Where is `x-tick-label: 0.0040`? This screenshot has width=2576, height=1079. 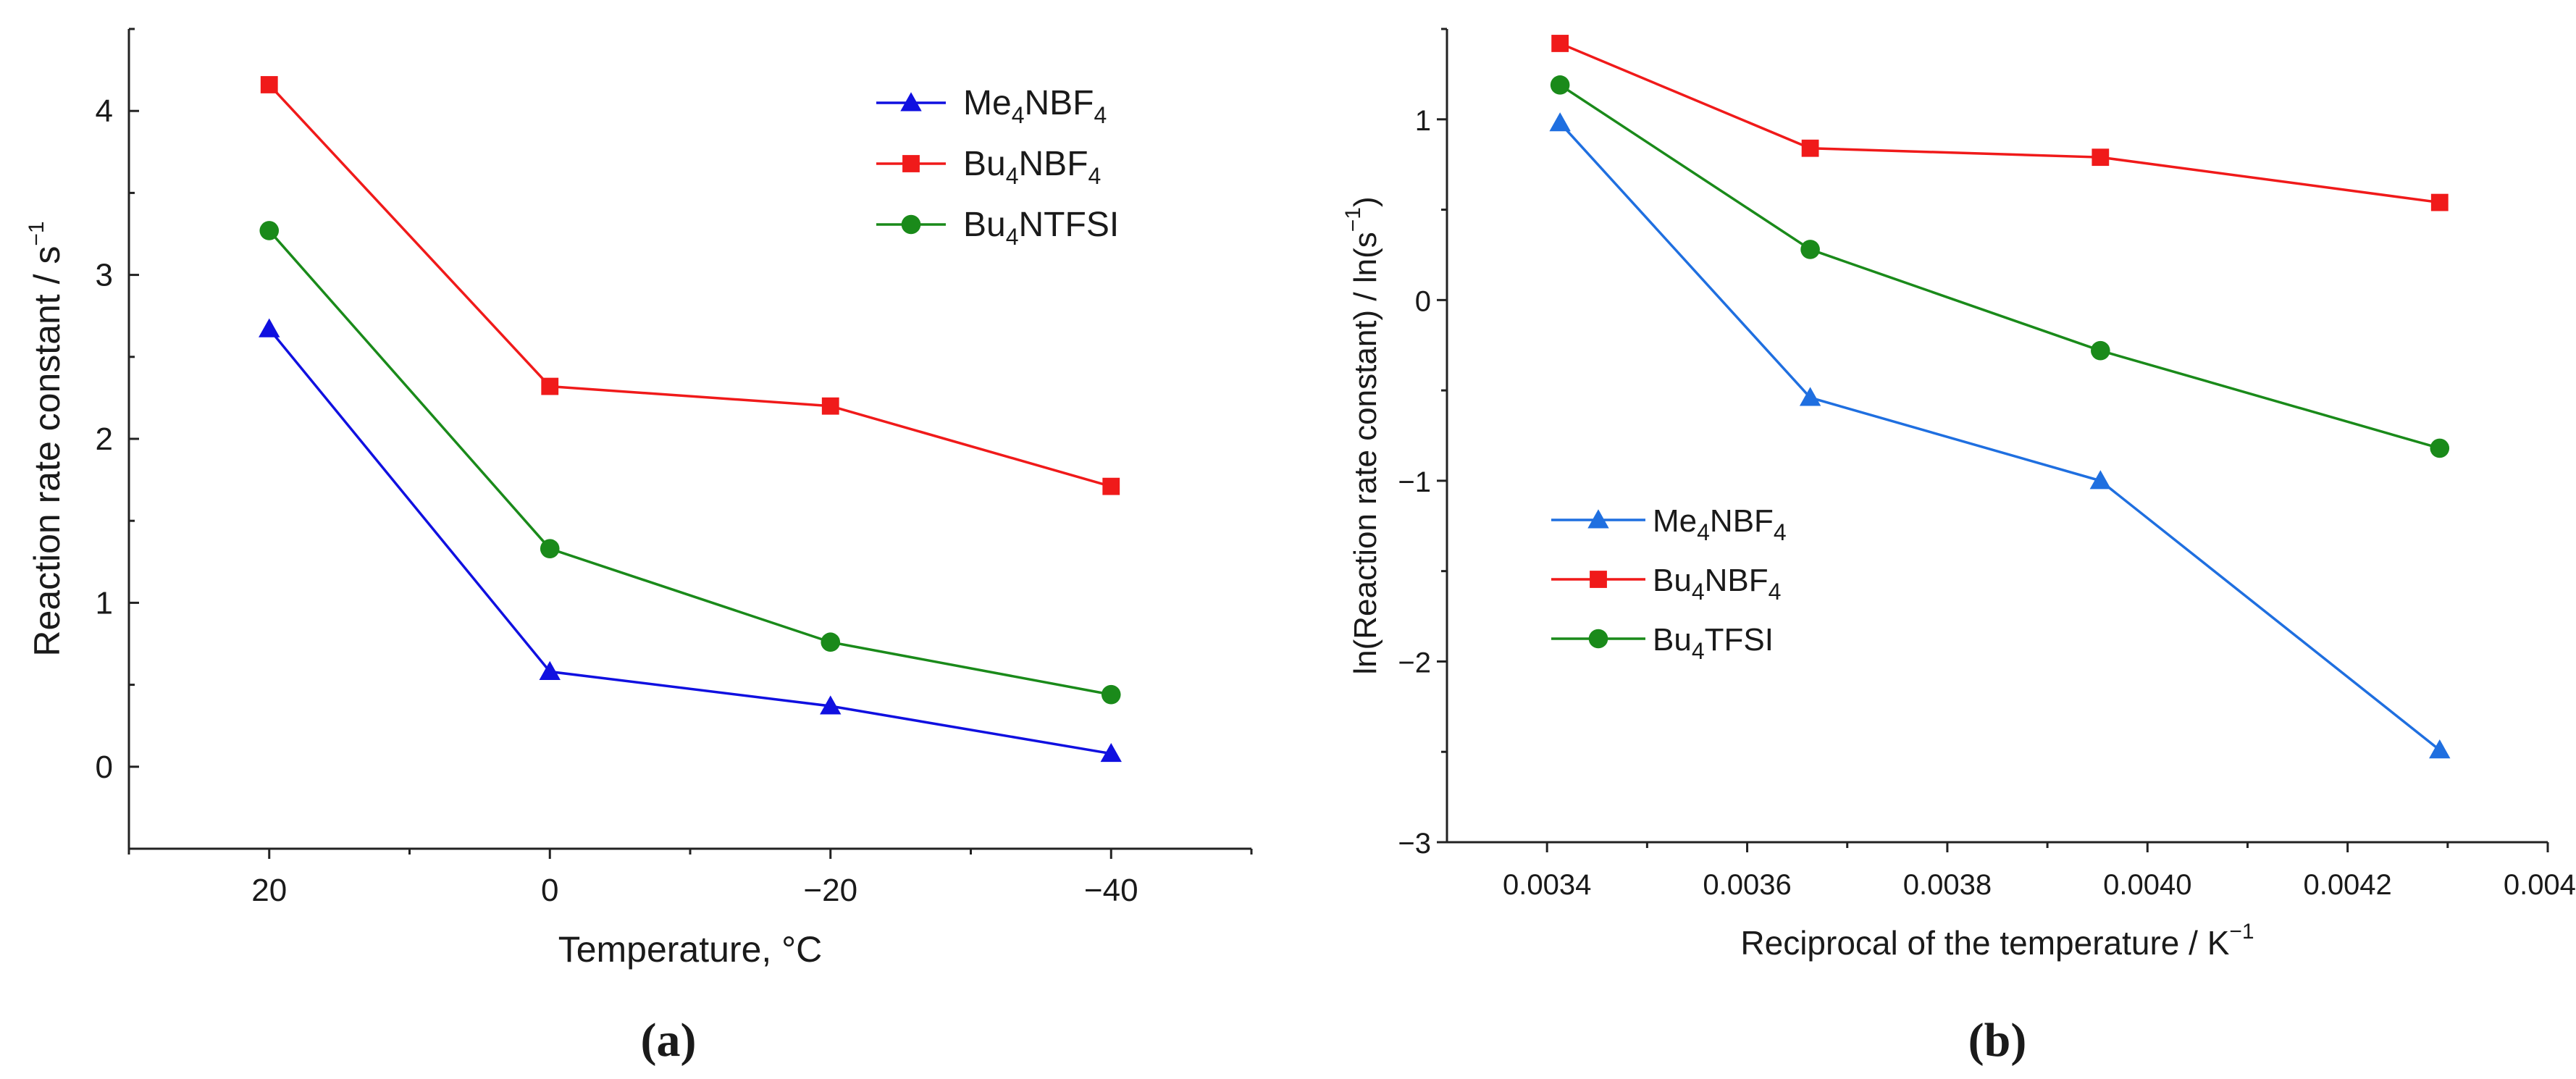
x-tick-label: 0.0040 is located at coordinates (2147, 885).